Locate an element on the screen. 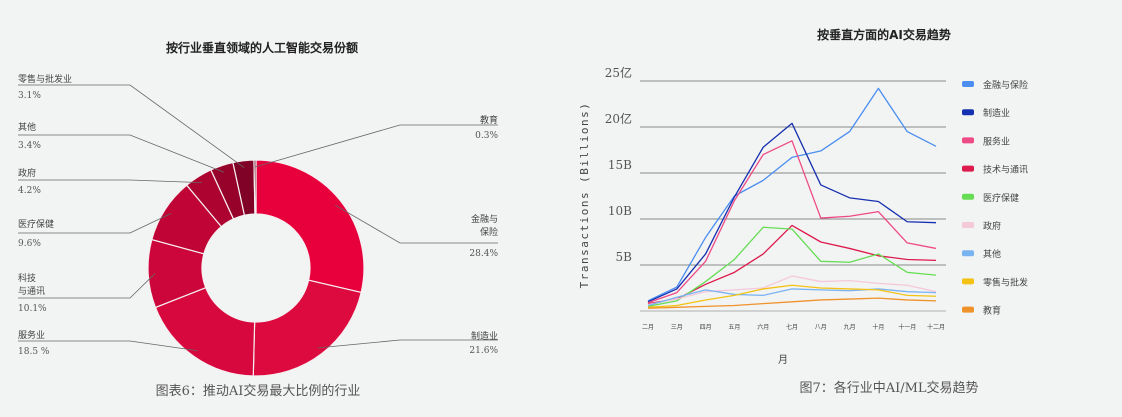 This screenshot has width=1122, height=417. pie-slice-label-6: 其他 is located at coordinates (27, 127).